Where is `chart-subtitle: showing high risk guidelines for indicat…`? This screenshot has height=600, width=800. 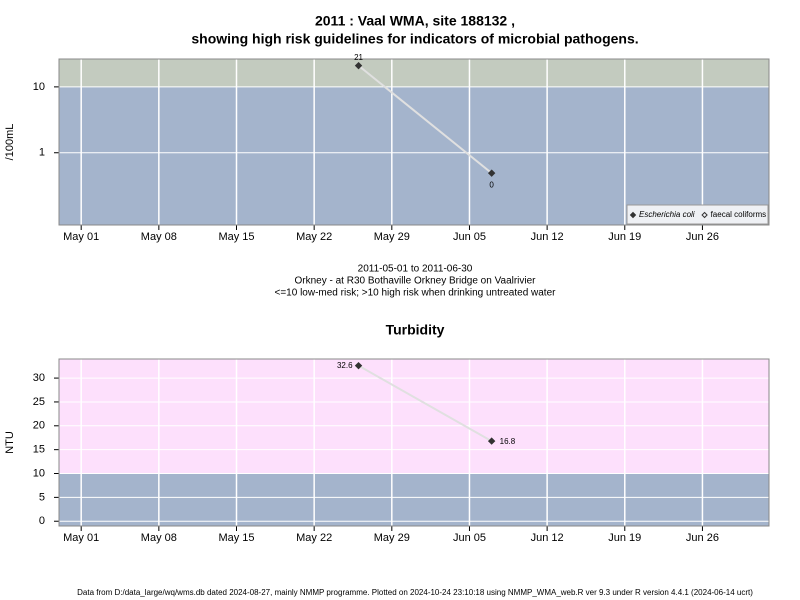
chart-subtitle: showing high risk guidelines for indicat… is located at coordinates (414, 39).